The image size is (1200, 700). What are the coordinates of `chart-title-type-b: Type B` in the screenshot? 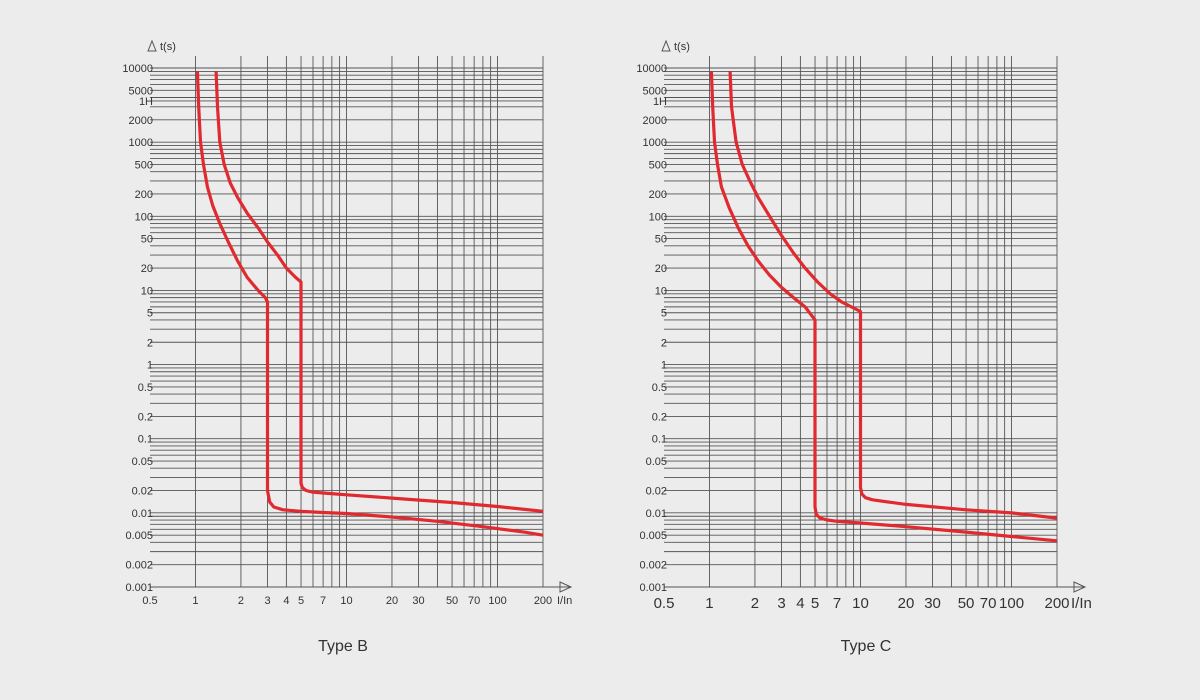 It's located at (343, 646).